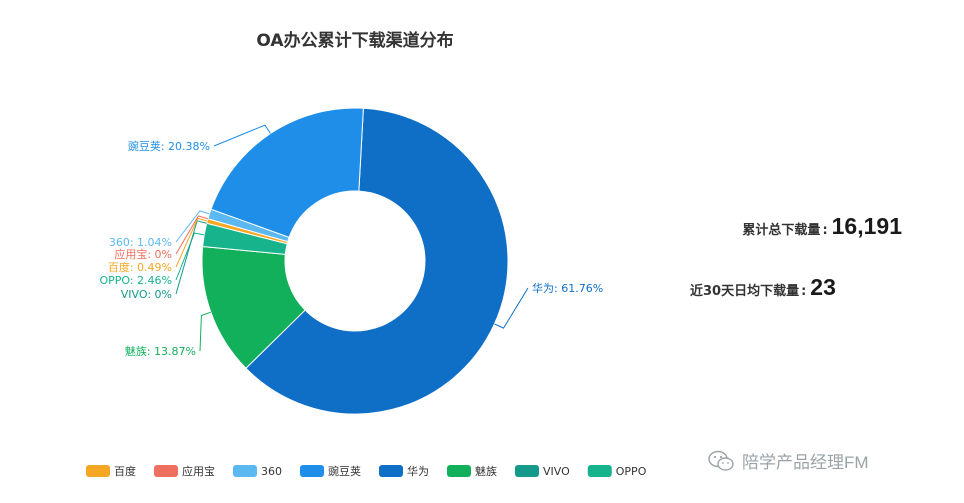 The width and height of the screenshot is (964, 503). Describe the element at coordinates (599, 471) in the screenshot. I see `legend-swatch-oppo` at that location.